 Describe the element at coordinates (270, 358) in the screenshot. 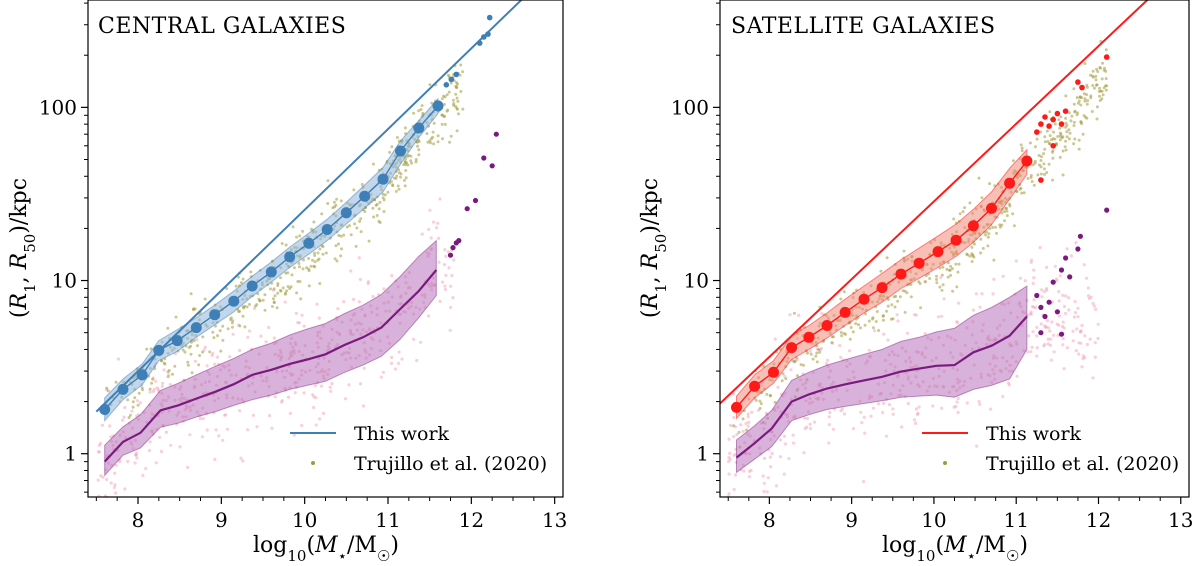

I see `r50-band` at that location.